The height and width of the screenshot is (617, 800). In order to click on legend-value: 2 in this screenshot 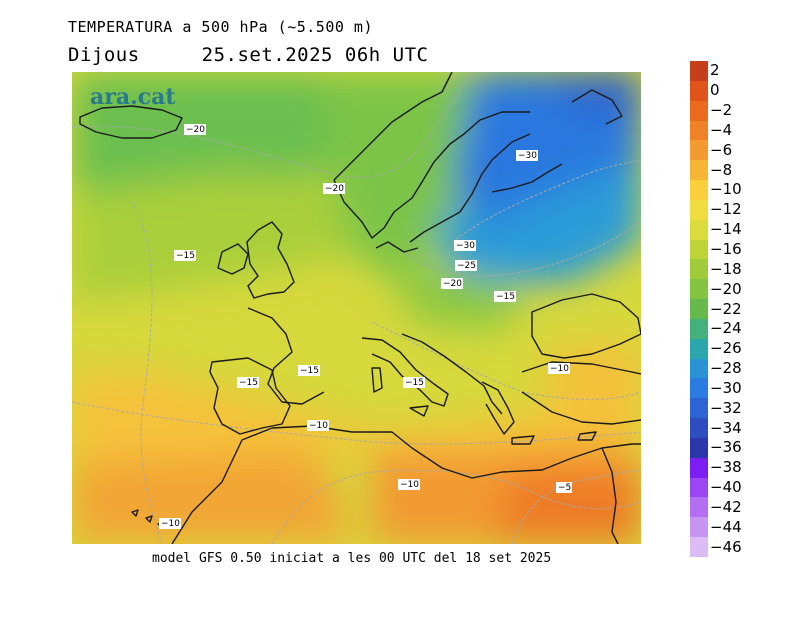, I will do `click(715, 70)`.